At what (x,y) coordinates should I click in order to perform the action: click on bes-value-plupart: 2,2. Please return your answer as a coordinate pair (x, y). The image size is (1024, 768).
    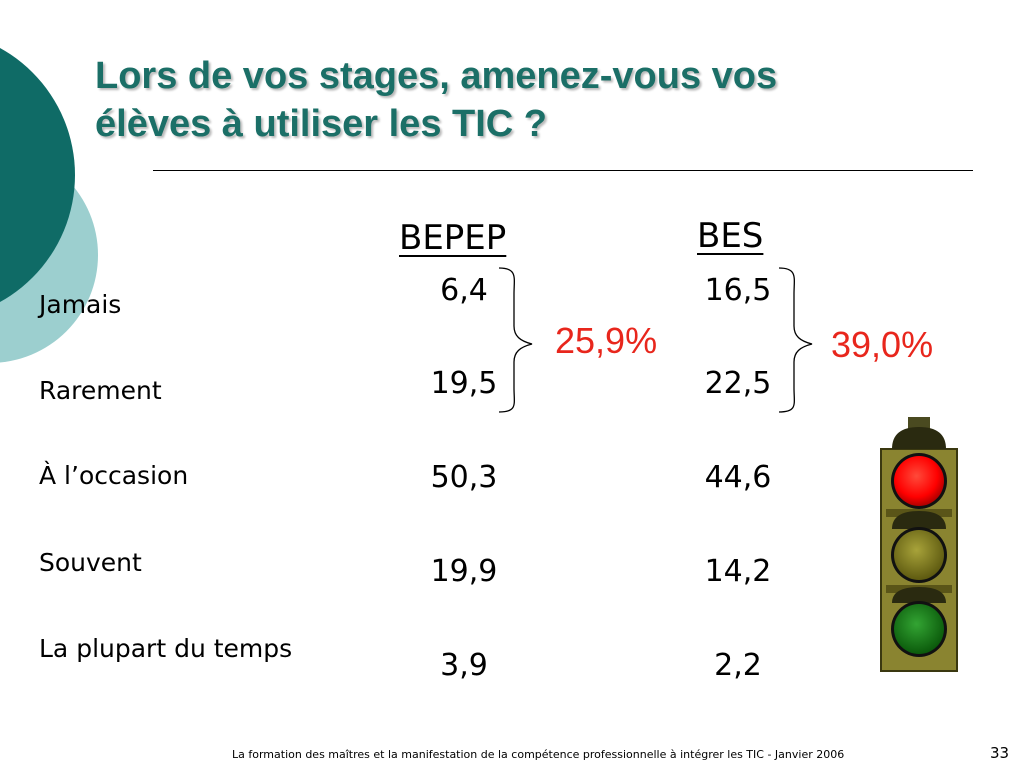
    Looking at the image, I should click on (738, 665).